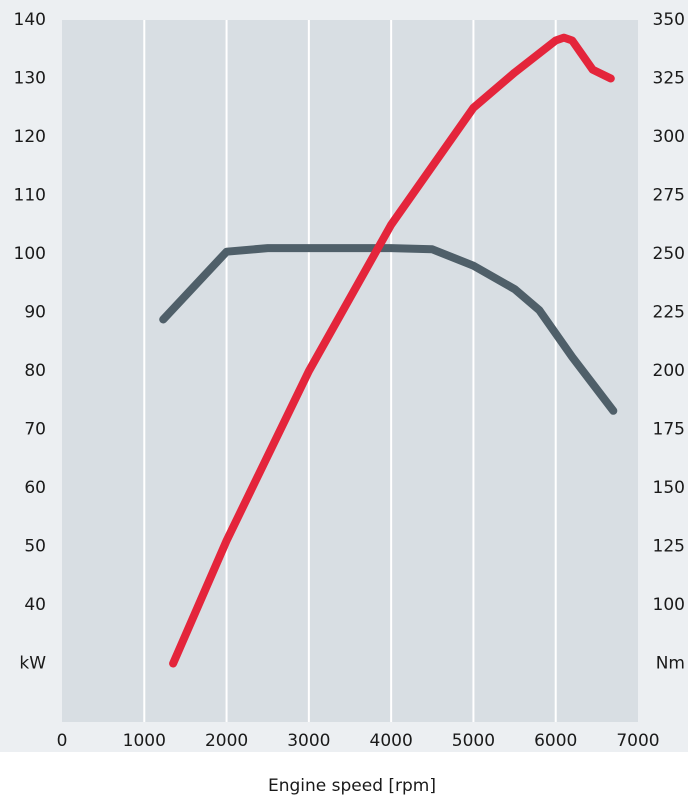 This screenshot has width=688, height=796. What do you see at coordinates (30, 20) in the screenshot?
I see `y-tick-label: 140` at bounding box center [30, 20].